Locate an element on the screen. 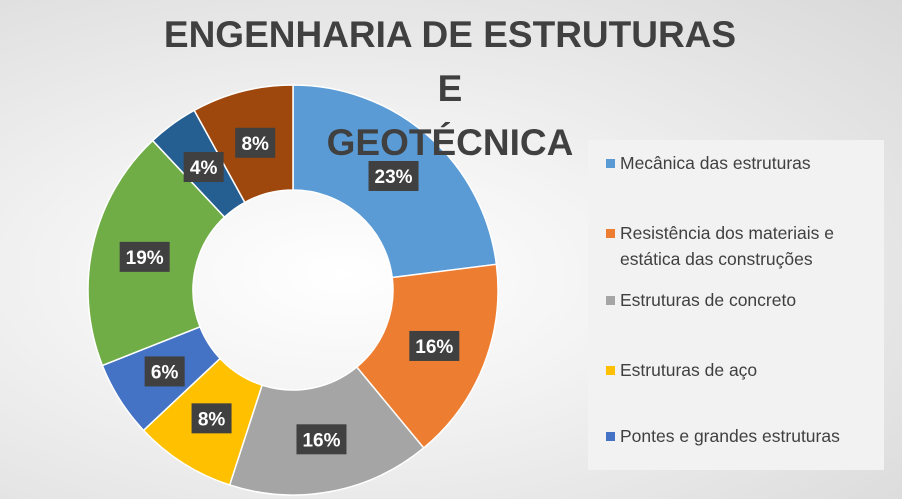 This screenshot has width=902, height=499. legend-label: Estruturas de concreto is located at coordinates (708, 300).